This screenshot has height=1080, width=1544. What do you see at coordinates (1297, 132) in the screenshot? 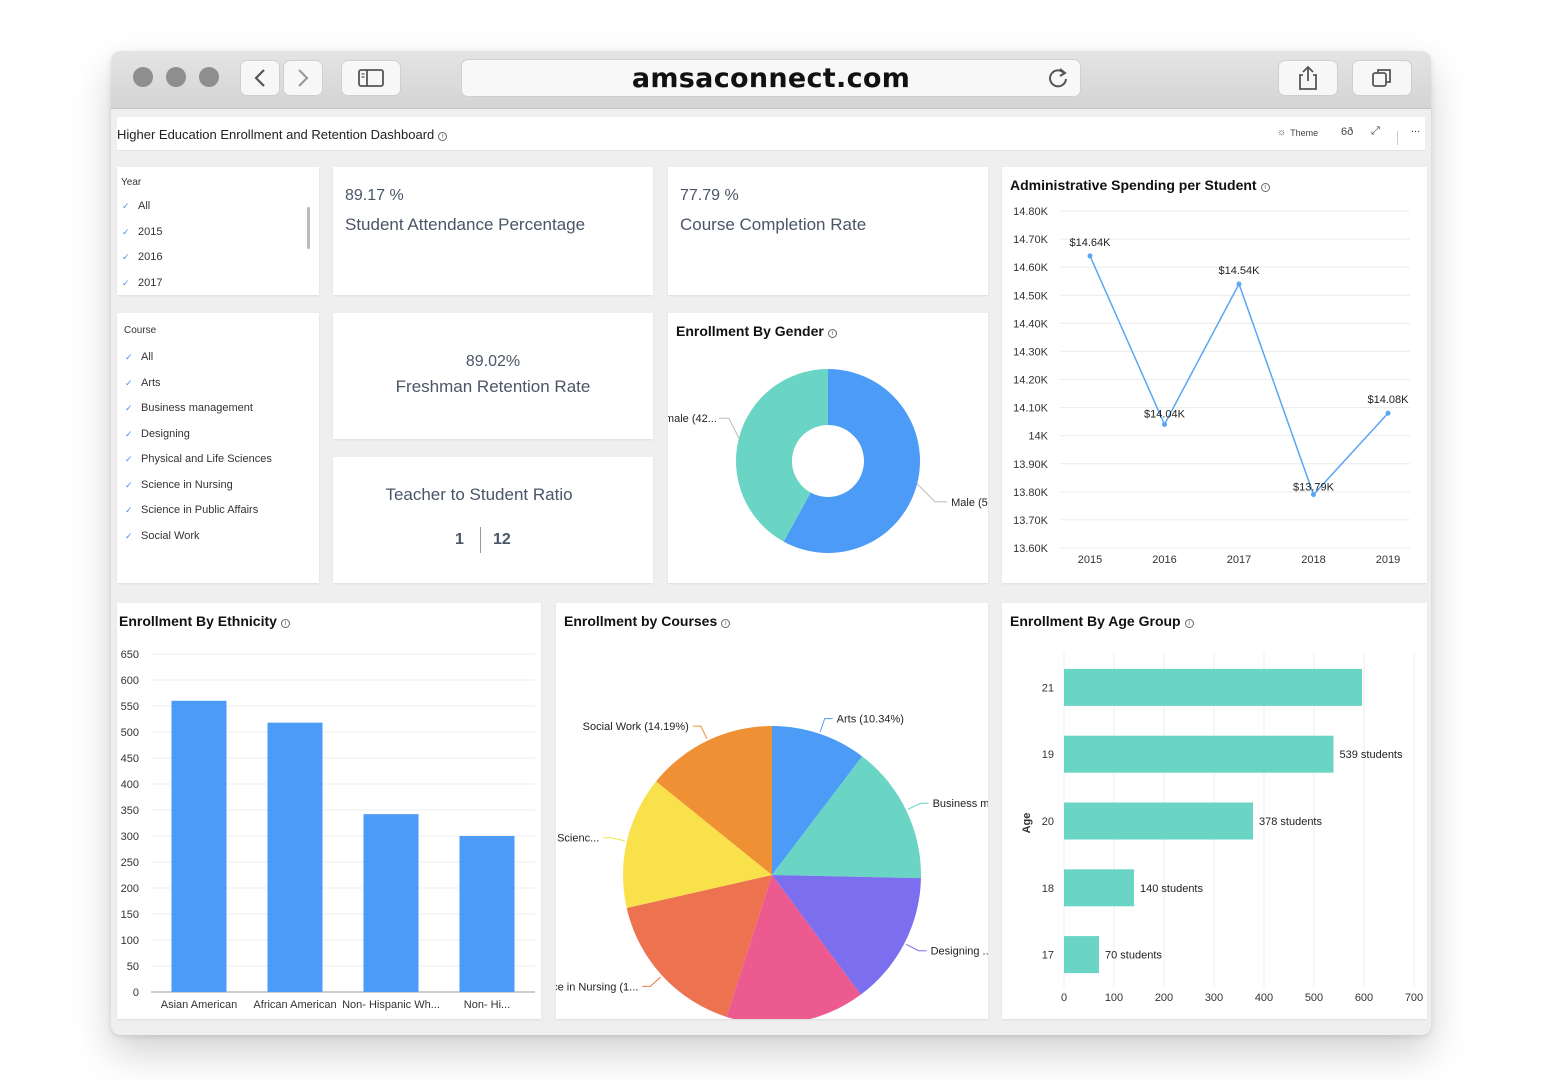
I see `theme-button: ☼ Theme` at bounding box center [1297, 132].